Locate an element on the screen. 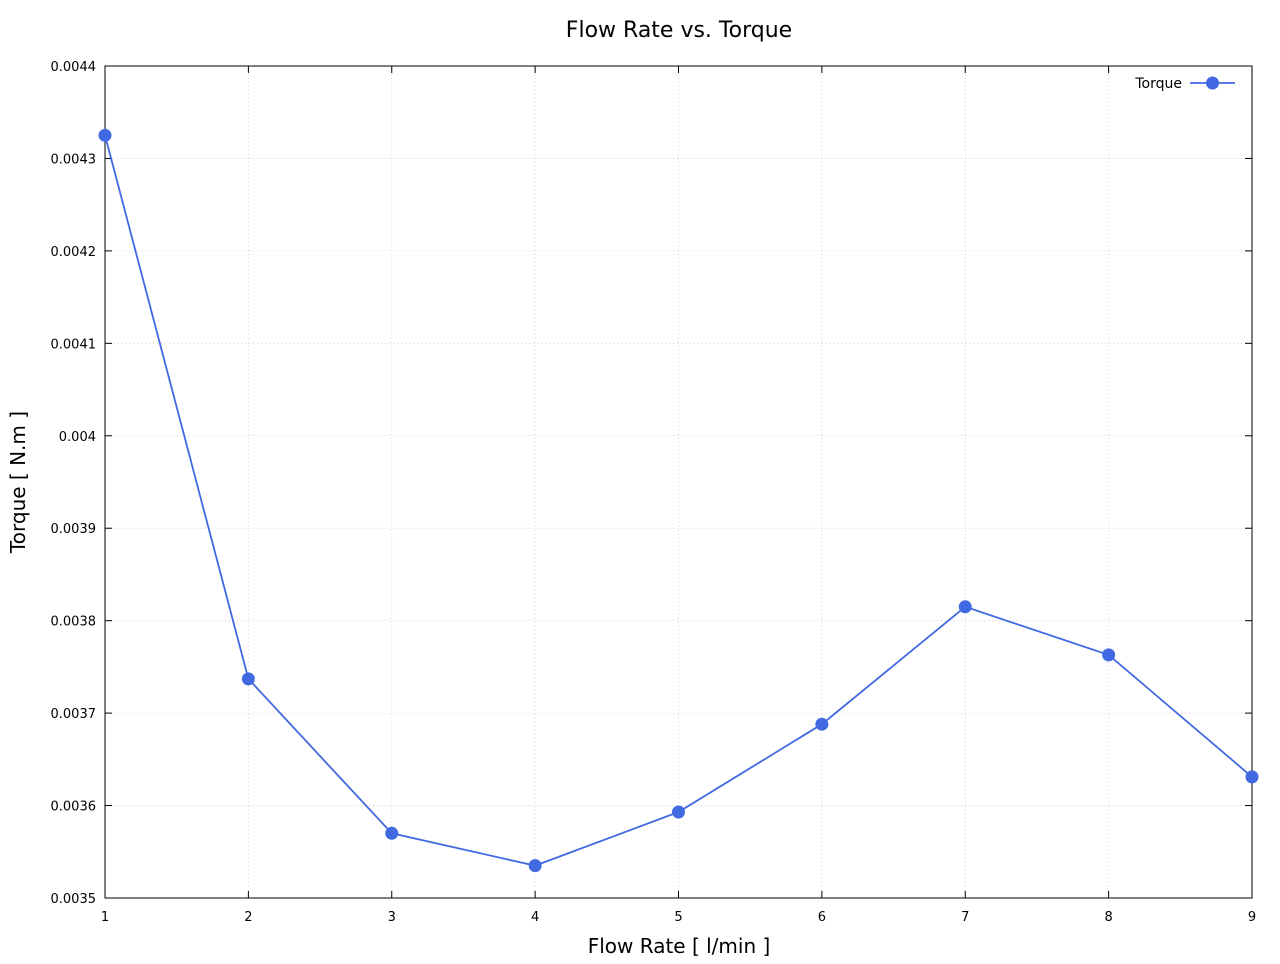 The height and width of the screenshot is (964, 1280). y-tick-label: 0.004 is located at coordinates (77, 437).